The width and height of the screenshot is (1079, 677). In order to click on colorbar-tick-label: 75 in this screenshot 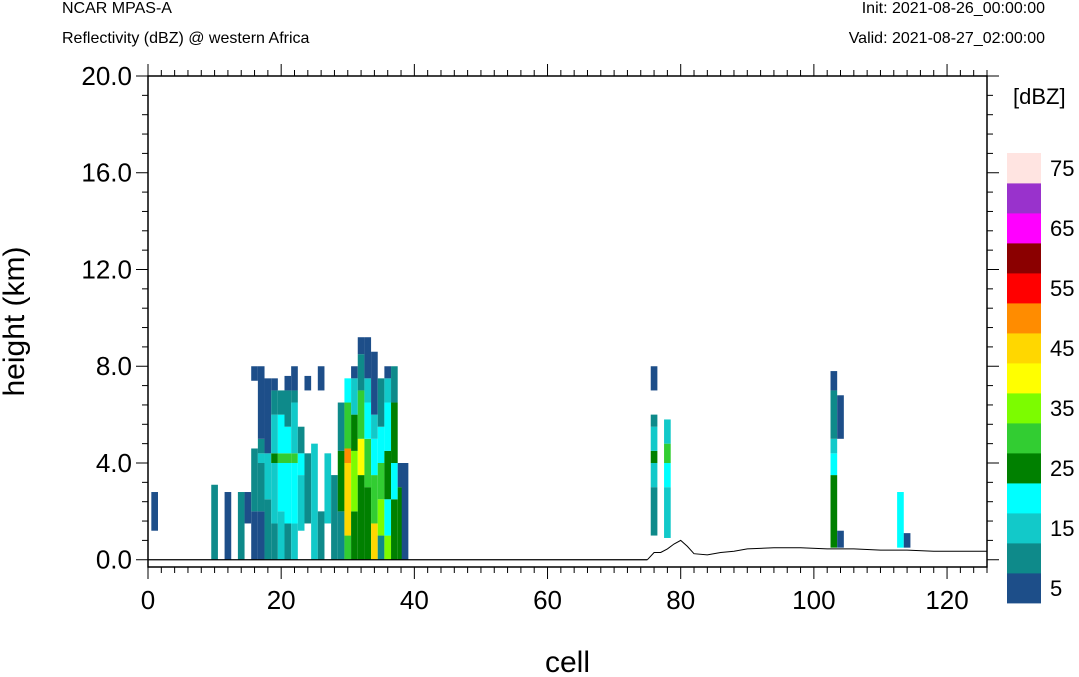, I will do `click(1062, 168)`.